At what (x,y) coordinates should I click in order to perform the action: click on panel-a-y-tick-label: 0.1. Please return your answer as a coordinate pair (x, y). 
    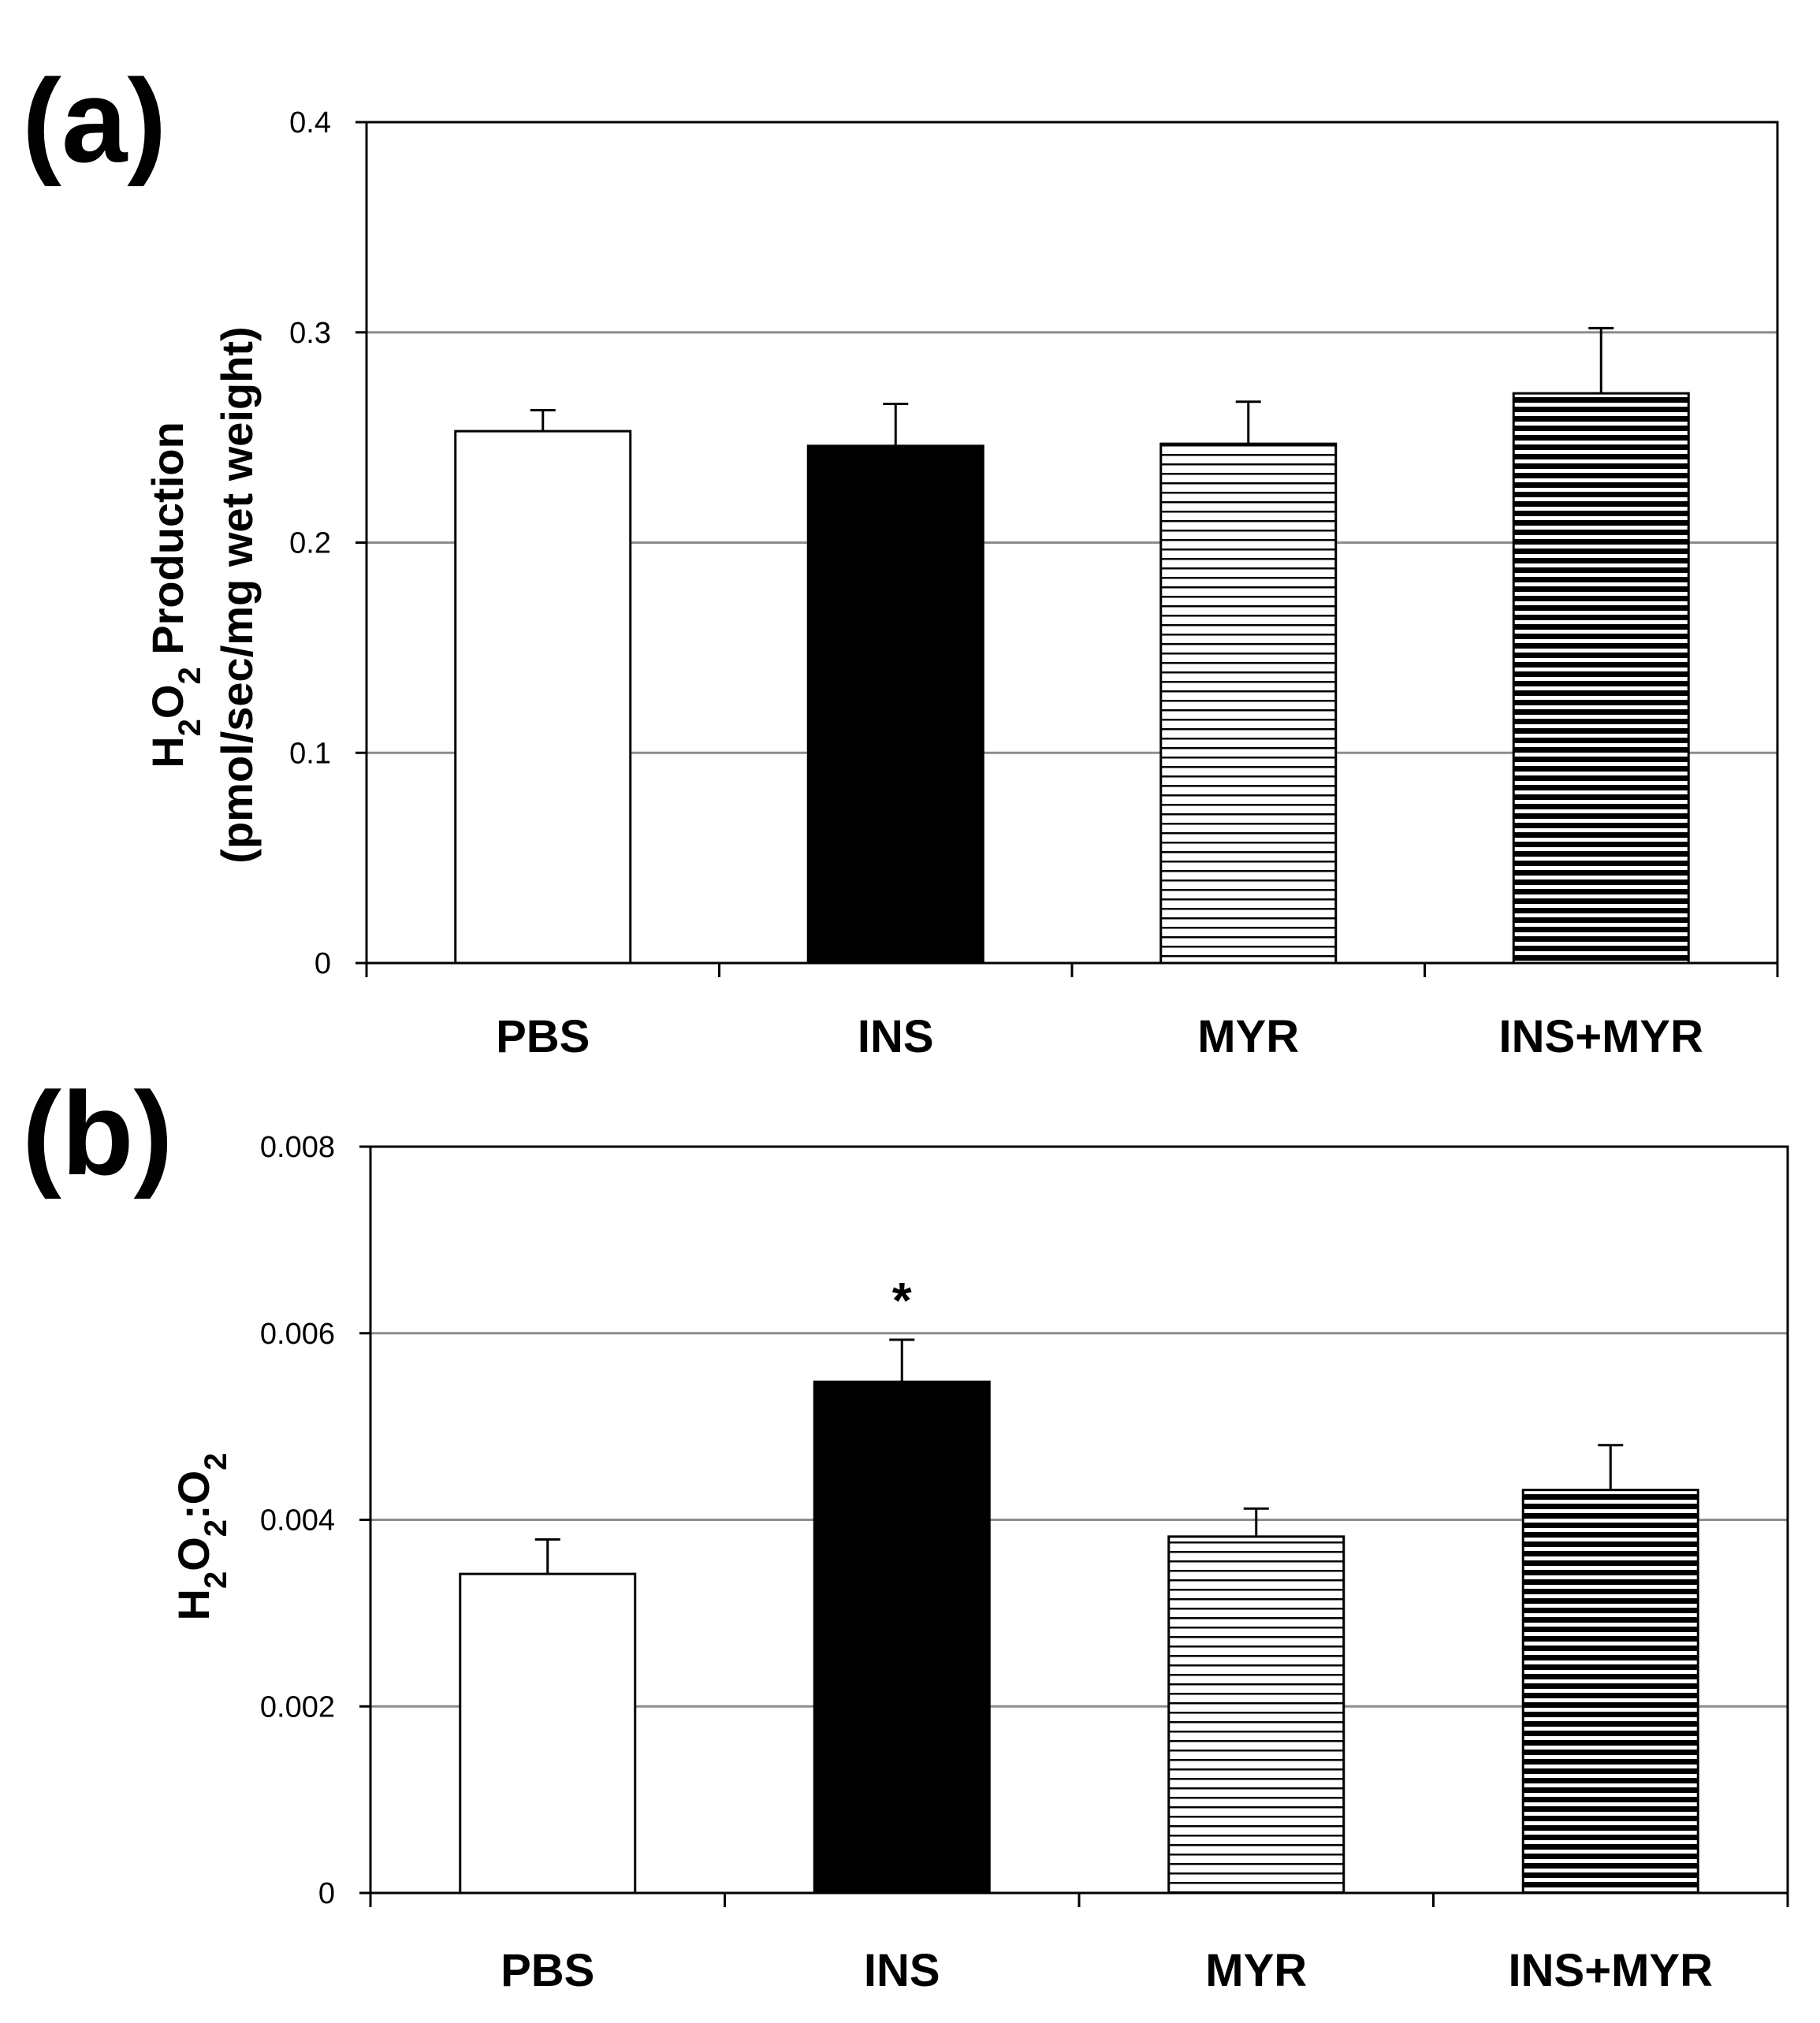
    Looking at the image, I should click on (310, 753).